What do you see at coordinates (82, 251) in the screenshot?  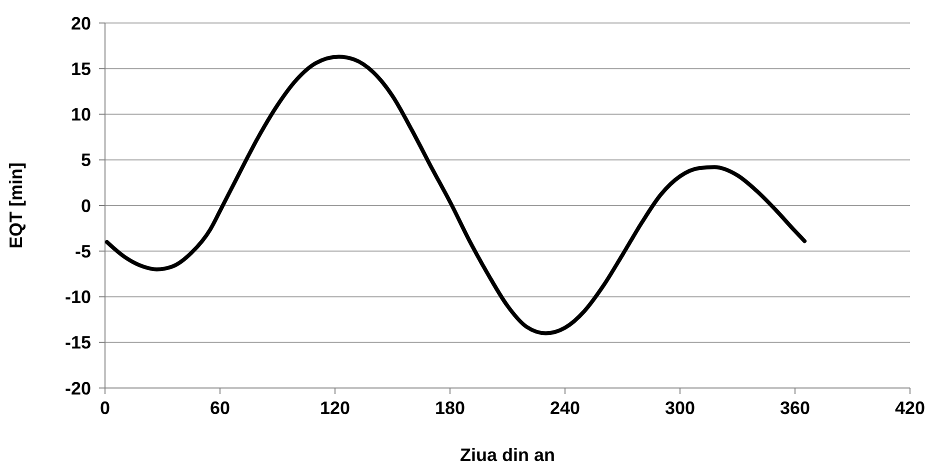 I see `y-tick-label: -5` at bounding box center [82, 251].